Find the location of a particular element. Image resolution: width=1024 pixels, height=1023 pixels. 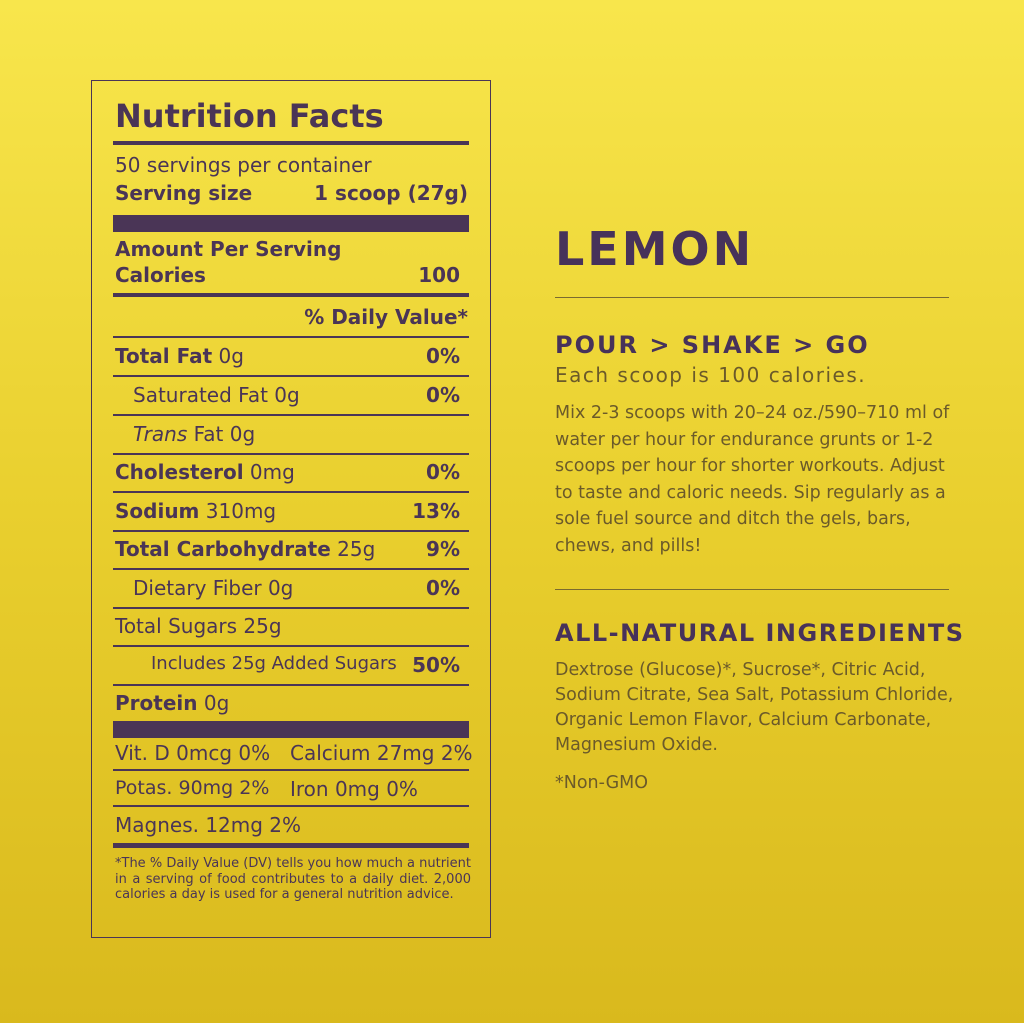

non-gmo-note: *Non-GMO is located at coordinates (602, 783).